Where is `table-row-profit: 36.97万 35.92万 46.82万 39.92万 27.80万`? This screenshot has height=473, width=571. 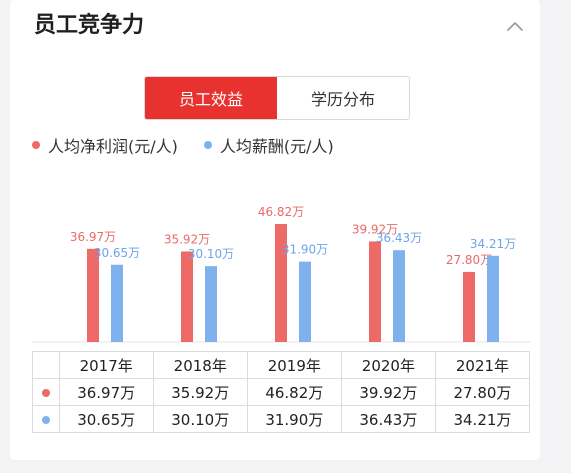
table-row-profit: 36.97万 35.92万 46.82万 39.92万 27.80万 is located at coordinates (281, 392).